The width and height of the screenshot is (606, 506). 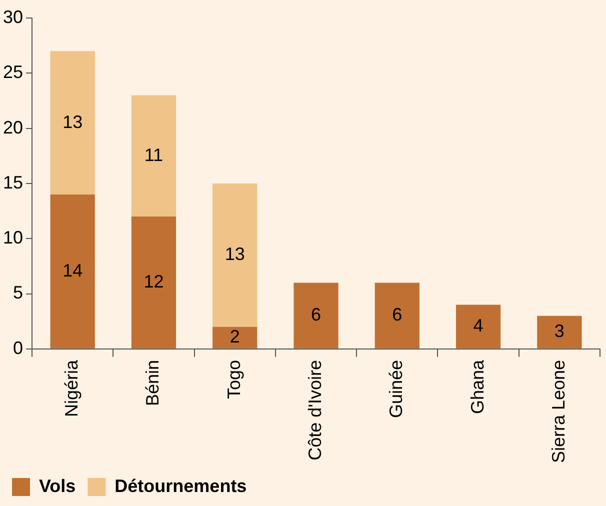 What do you see at coordinates (180, 486) in the screenshot?
I see `legend-label: Détournements` at bounding box center [180, 486].